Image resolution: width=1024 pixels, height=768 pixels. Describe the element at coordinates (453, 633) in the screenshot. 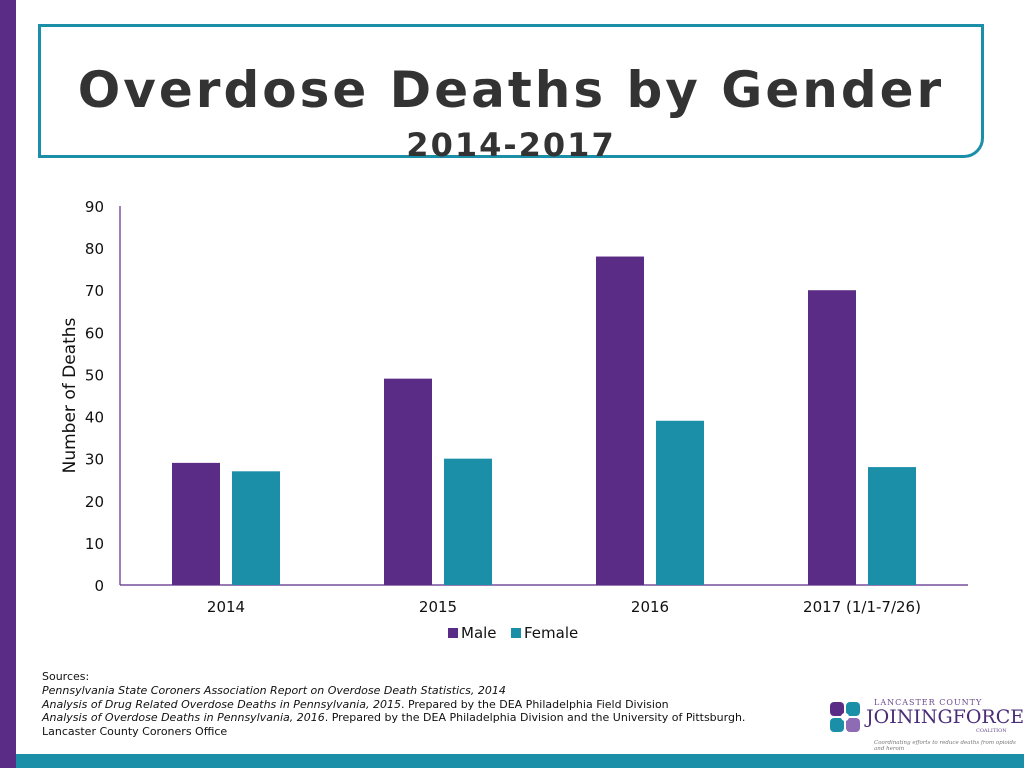

I see `legend-swatch-male` at that location.